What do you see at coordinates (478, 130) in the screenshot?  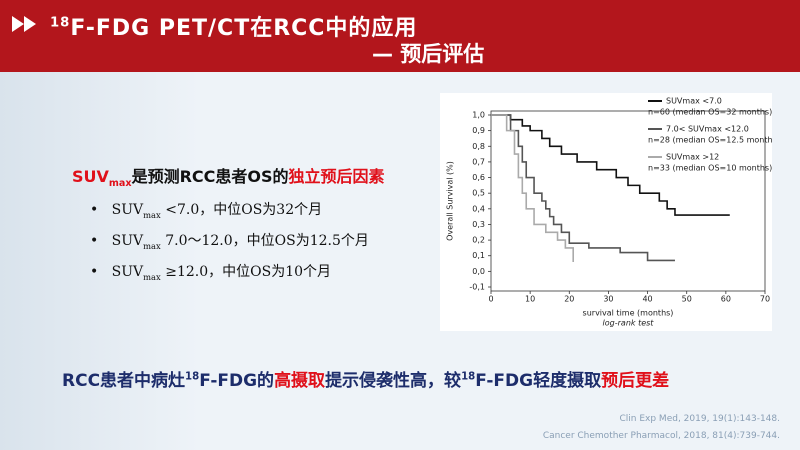 I see `y-tick-label: 0,9` at bounding box center [478, 130].